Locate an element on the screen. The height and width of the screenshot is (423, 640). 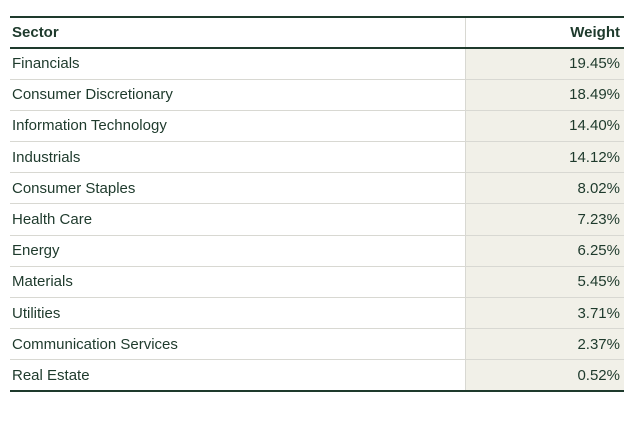
header-row: Sector Weight is located at coordinates (317, 33).